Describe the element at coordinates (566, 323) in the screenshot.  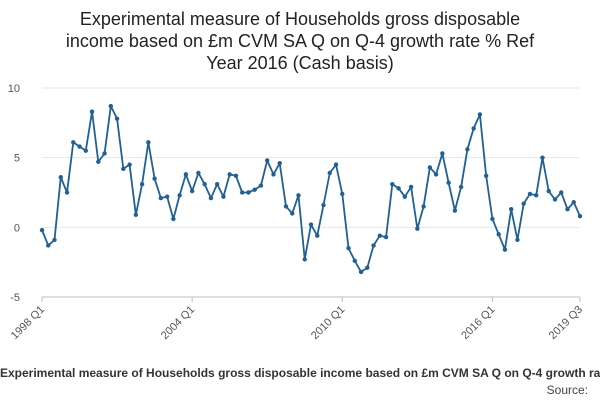
I see `x-tick-label: 2019 Q3` at that location.